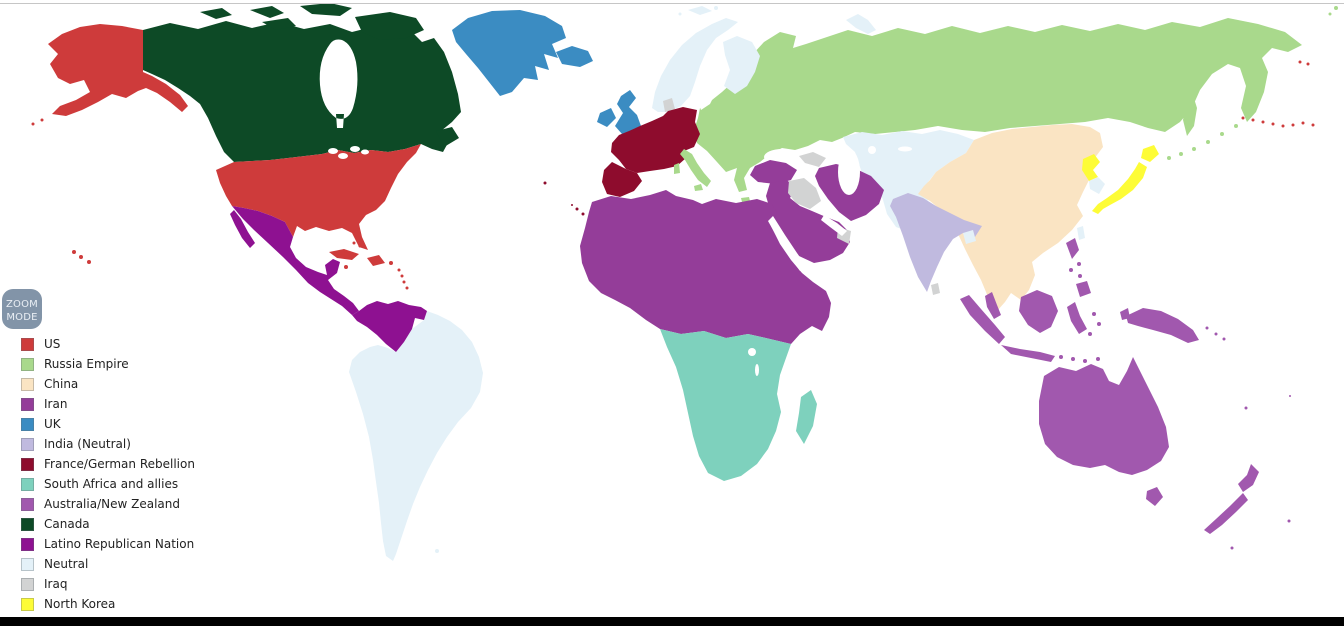 Image resolution: width=1344 pixels, height=626 pixels. Describe the element at coordinates (108, 404) in the screenshot. I see `legend-item: Iran` at that location.